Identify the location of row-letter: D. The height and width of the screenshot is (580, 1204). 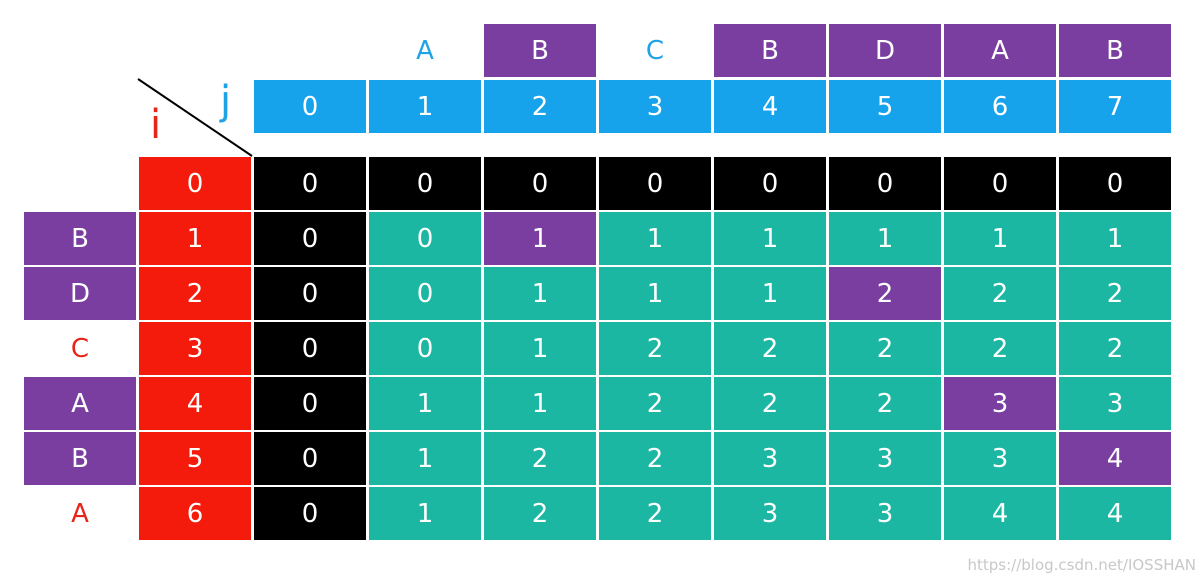
(80, 293).